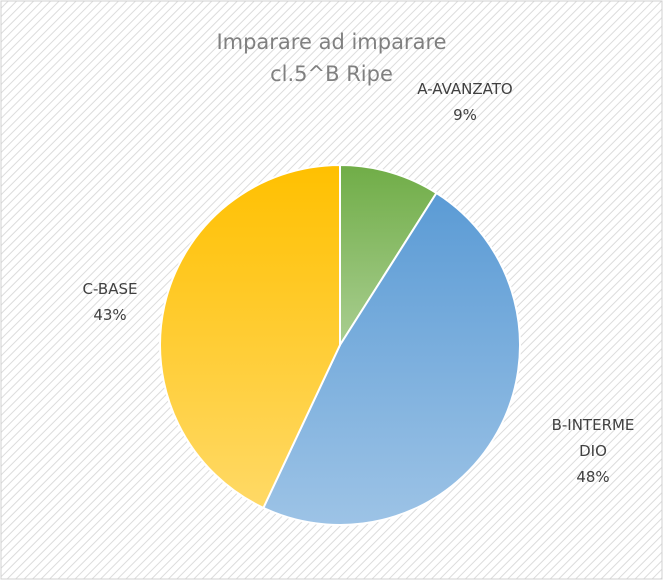  What do you see at coordinates (593, 477) in the screenshot?
I see `value-label: 48%` at bounding box center [593, 477].